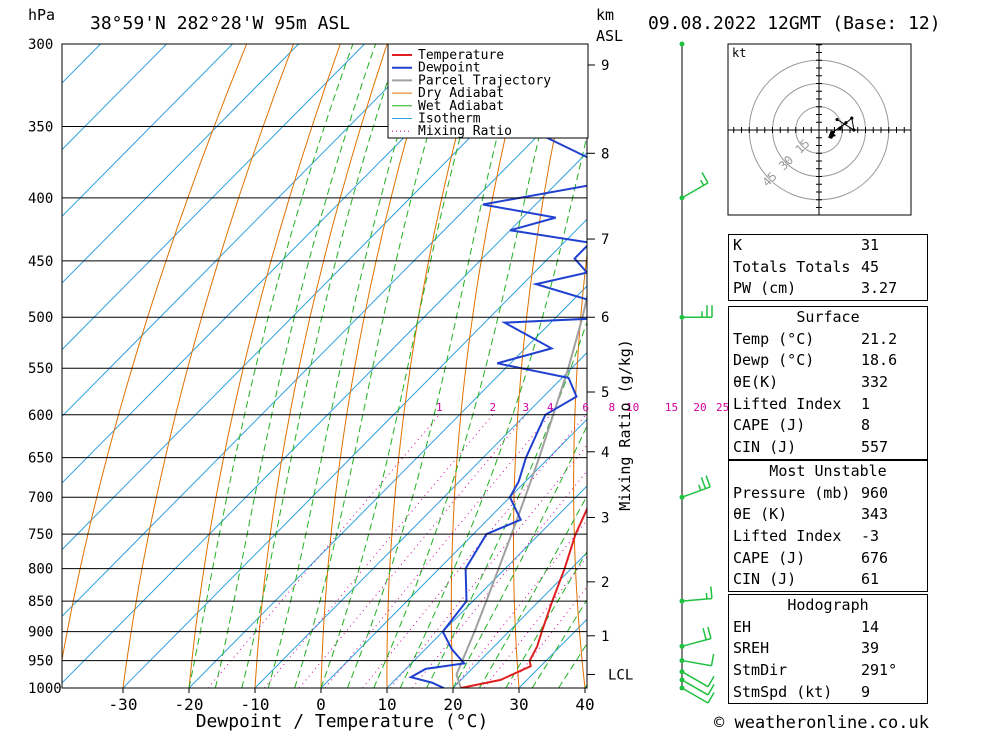 Image resolution: width=1000 pixels, height=737 pixels. I want to click on x-tick-label: 0, so click(321, 704).